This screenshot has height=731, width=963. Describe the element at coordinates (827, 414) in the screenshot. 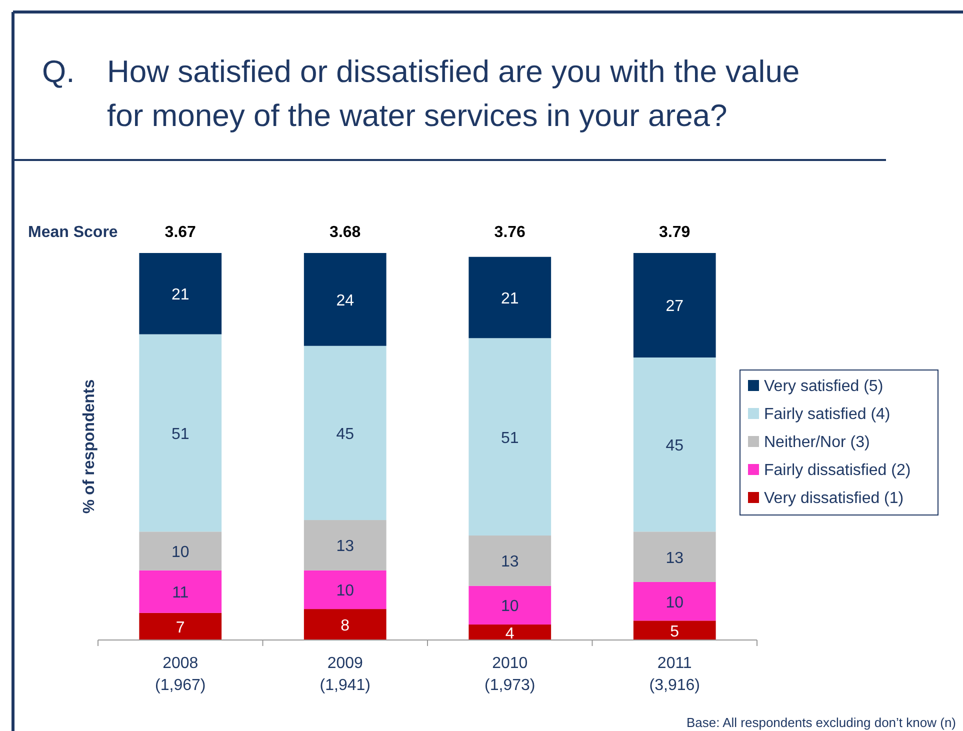

I see `legend-label: Fairly satisfied (4)` at that location.